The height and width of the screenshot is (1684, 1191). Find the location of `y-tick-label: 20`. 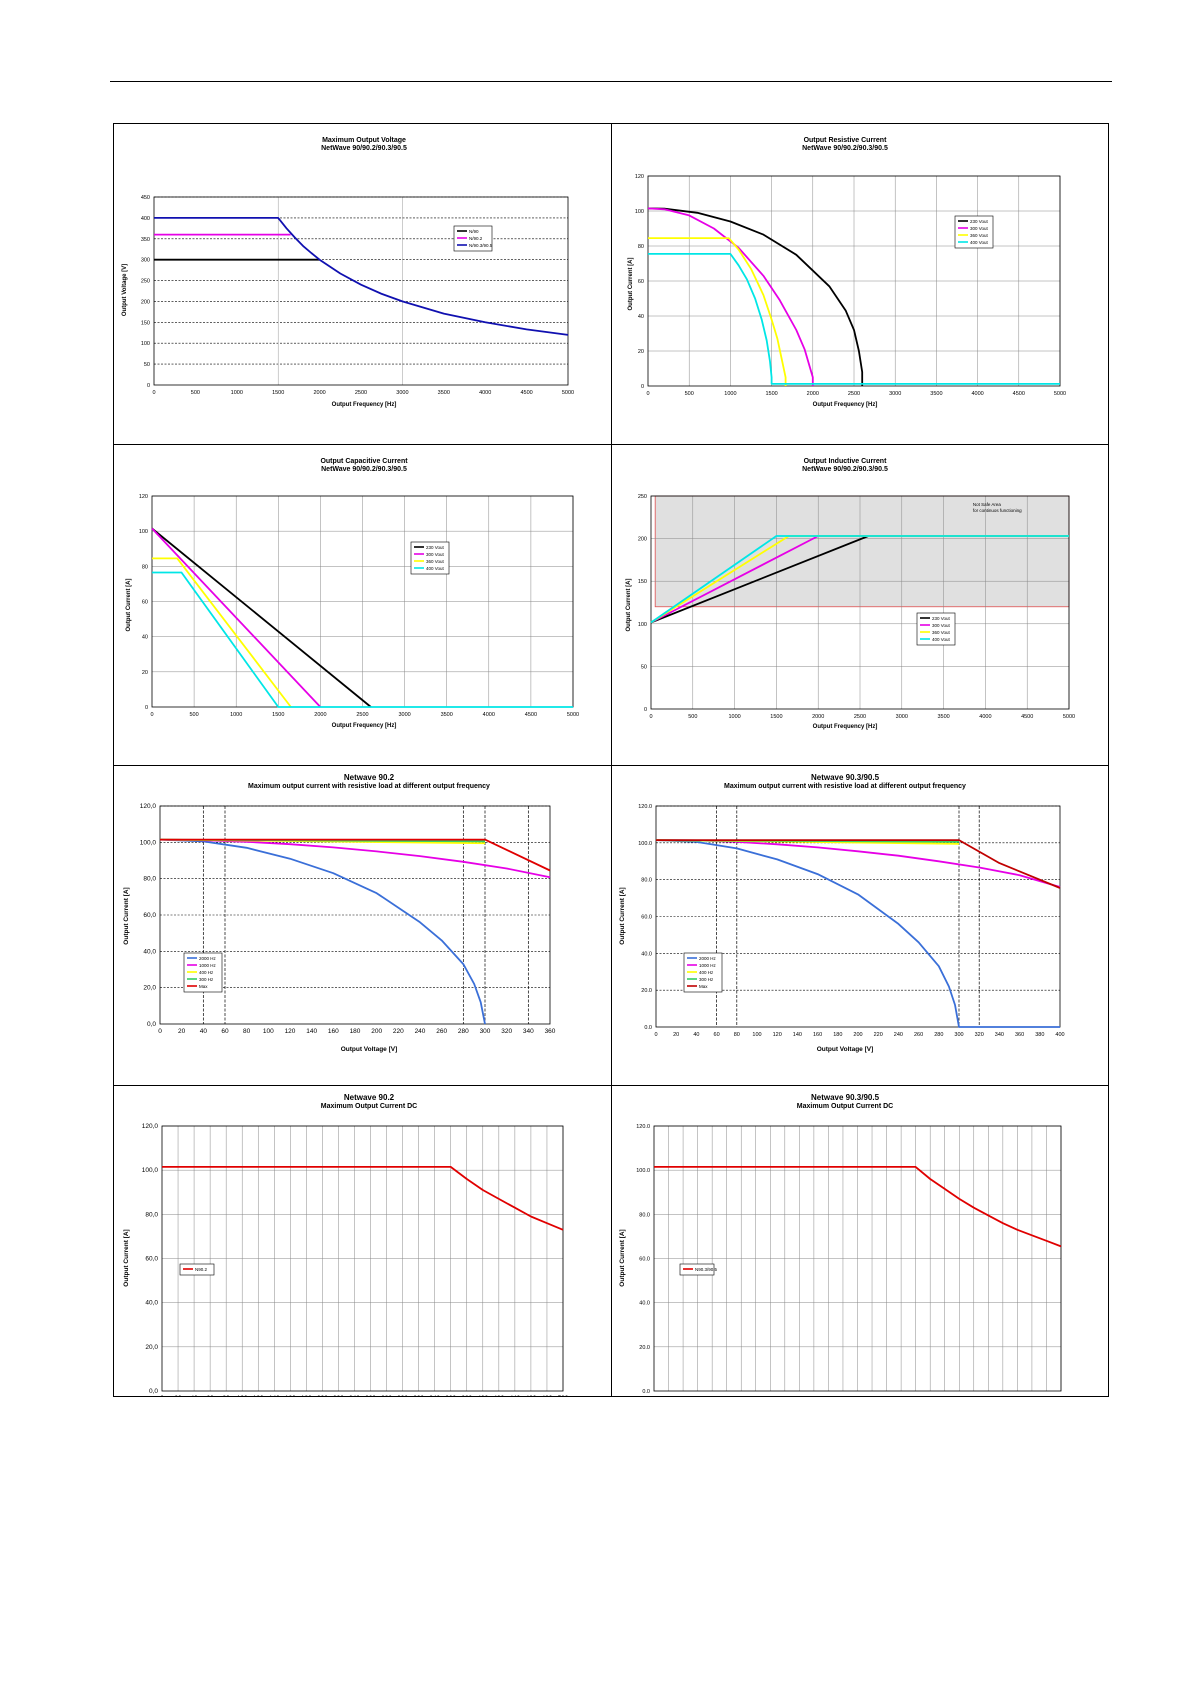

y-tick-label: 20 is located at coordinates (145, 673).